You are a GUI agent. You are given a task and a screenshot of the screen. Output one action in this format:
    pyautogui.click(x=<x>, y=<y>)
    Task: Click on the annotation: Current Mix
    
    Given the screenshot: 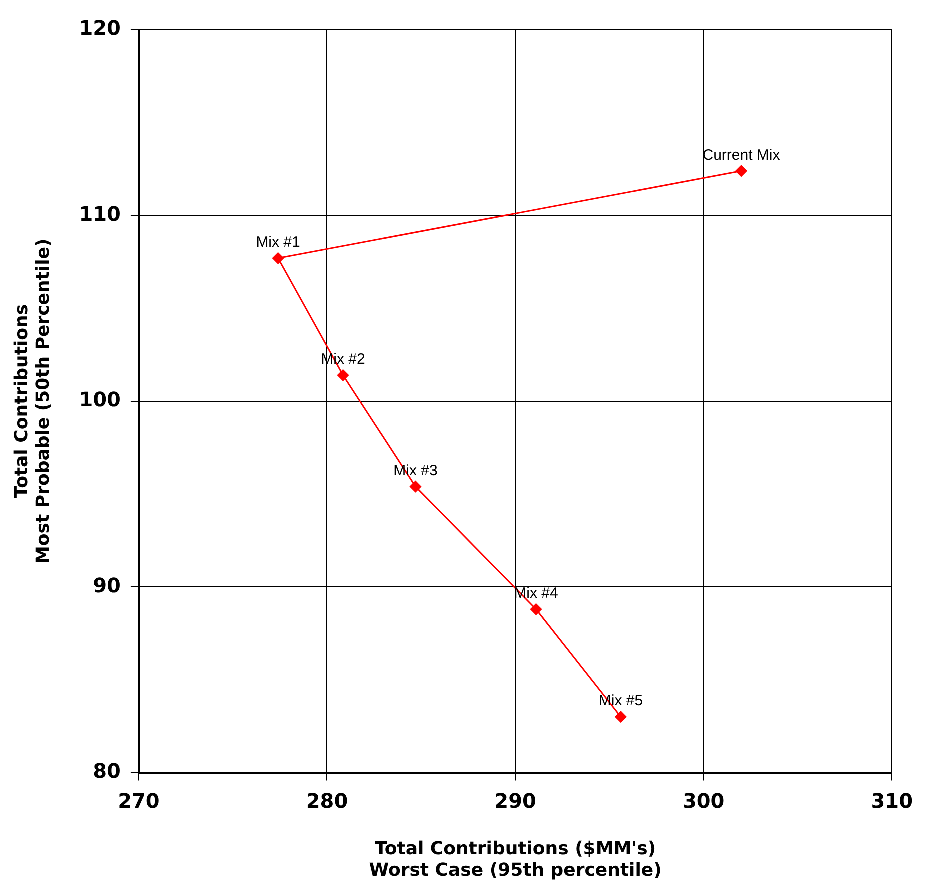 What is the action you would take?
    pyautogui.click(x=741, y=155)
    